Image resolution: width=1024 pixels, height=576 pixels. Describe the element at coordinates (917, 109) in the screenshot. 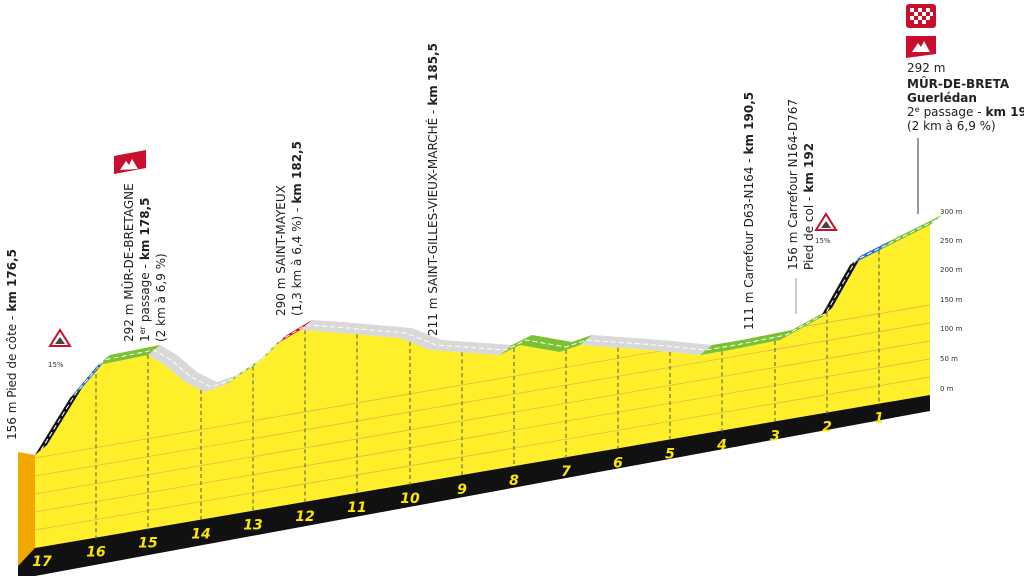

I see `label-sup: e` at that location.